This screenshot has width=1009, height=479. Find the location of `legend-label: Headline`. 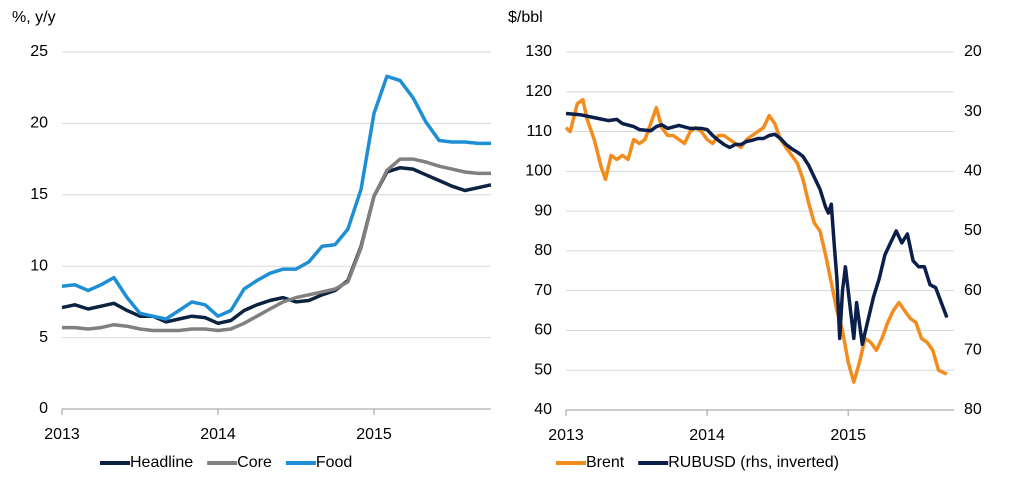

legend-label: Headline is located at coordinates (161, 462).